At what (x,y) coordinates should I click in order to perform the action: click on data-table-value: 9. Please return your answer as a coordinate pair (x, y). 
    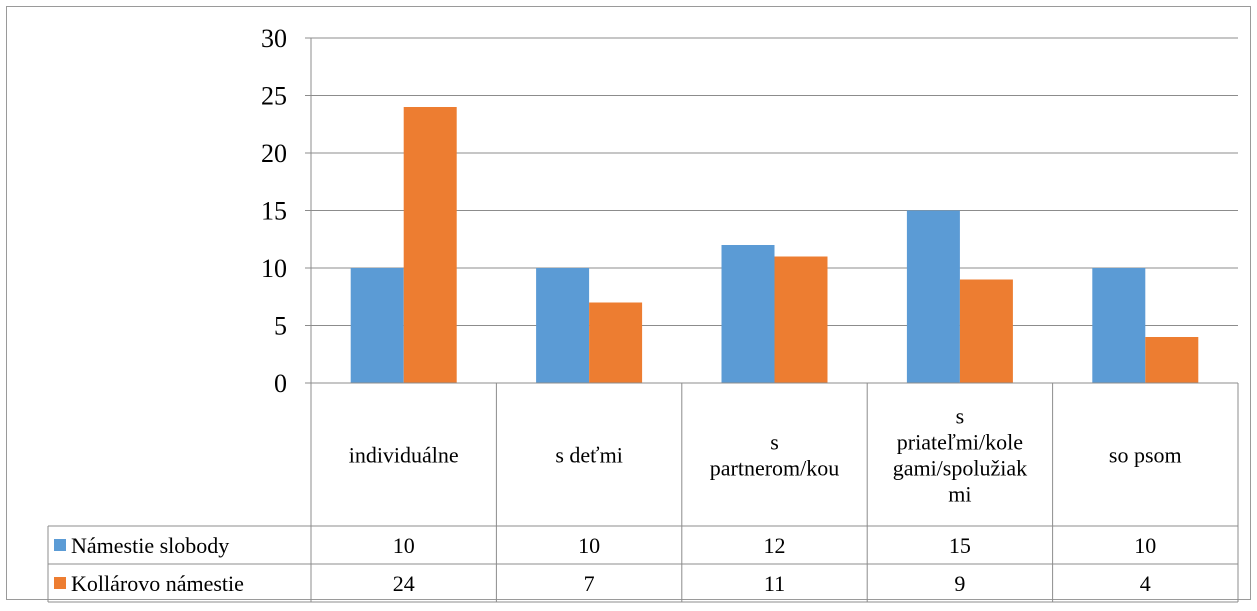
    Looking at the image, I should click on (959, 583).